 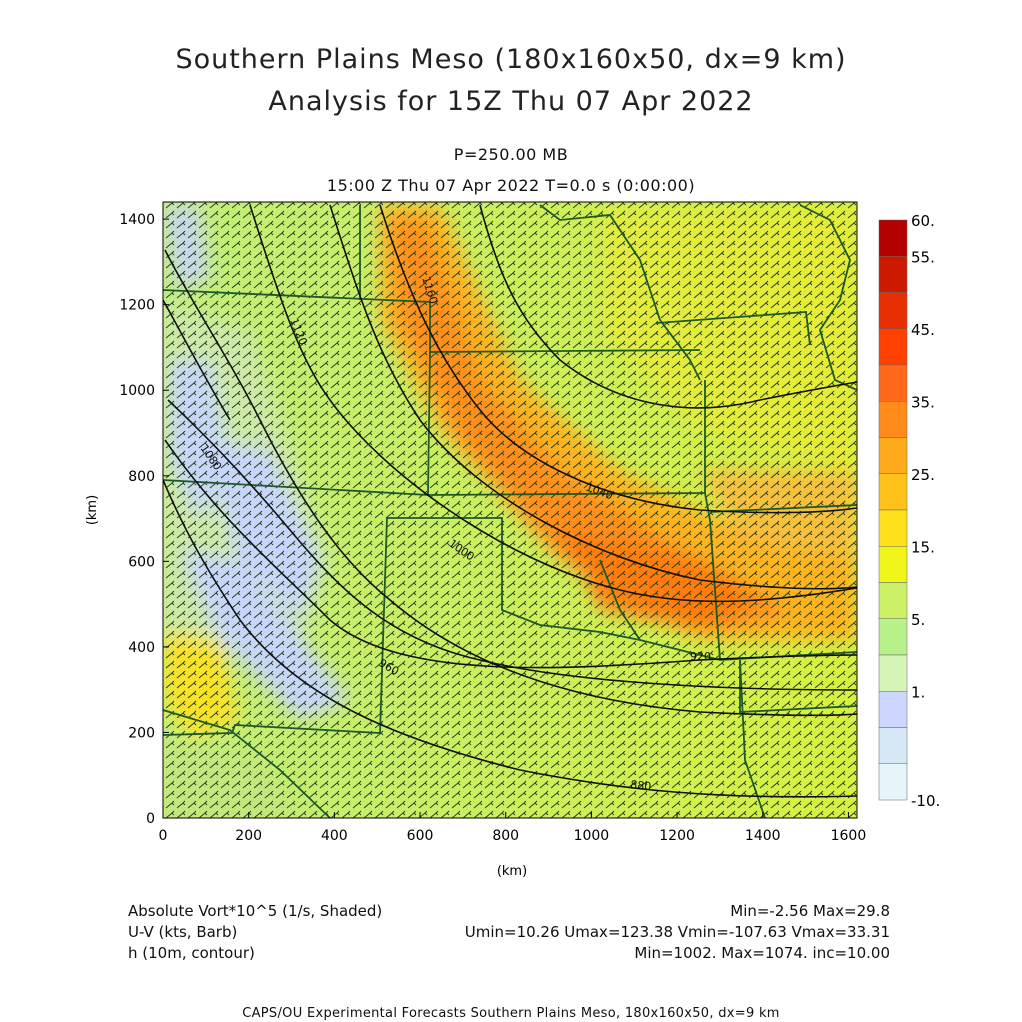 I want to click on x-axis: 0 200 400 600 800 1000 1200 1400 1600, so click(x=513, y=828).